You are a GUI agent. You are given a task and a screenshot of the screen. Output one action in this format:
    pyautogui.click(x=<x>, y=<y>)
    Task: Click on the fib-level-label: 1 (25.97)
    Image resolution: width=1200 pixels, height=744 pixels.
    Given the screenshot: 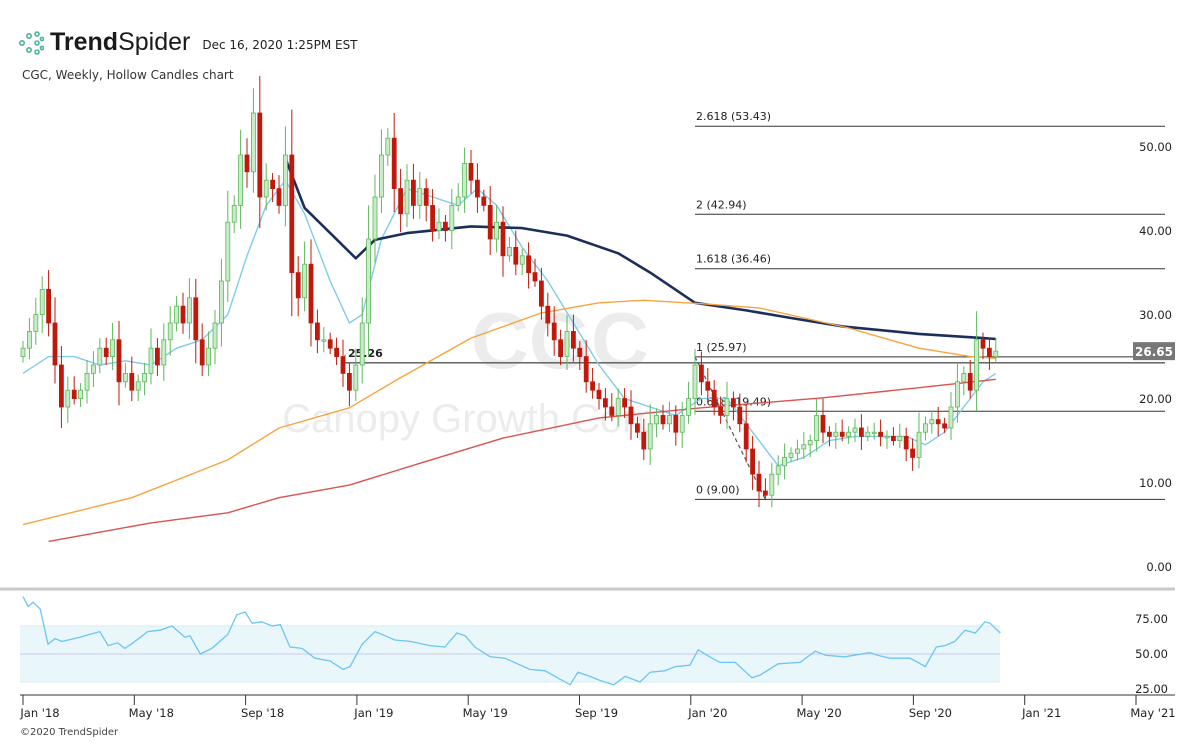 What is the action you would take?
    pyautogui.click(x=721, y=347)
    